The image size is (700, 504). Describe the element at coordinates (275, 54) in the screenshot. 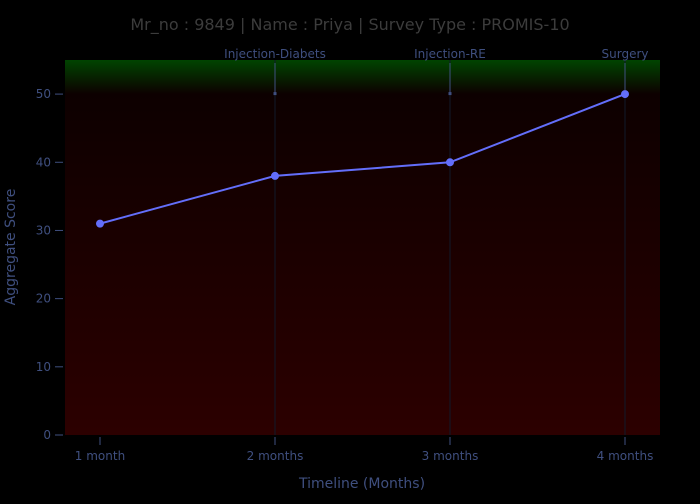

I see `event-label: Injection-Diabets` at that location.